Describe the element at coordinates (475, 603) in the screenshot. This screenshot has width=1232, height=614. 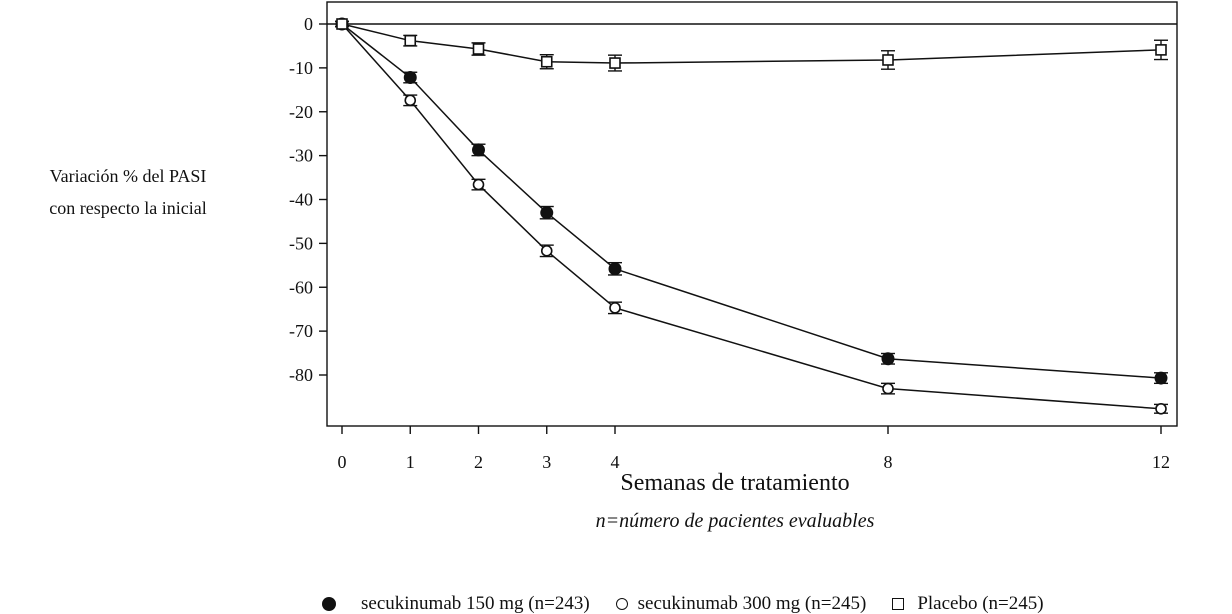
I see `legend-label-secukinumab-150: secukinumab 150 mg (n=243)` at that location.